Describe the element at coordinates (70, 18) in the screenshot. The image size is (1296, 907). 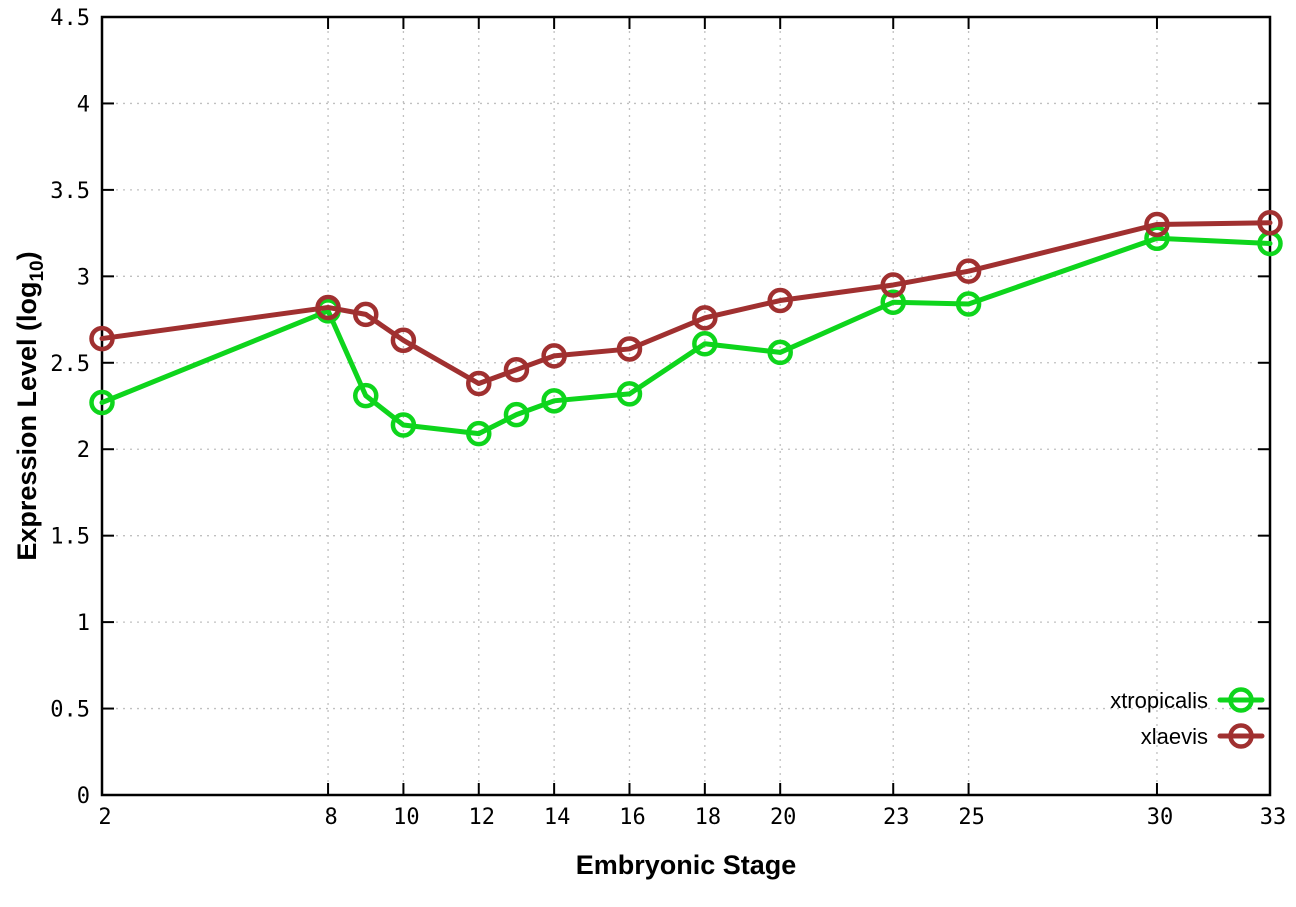
I see `y-tick-label: 4.5` at that location.